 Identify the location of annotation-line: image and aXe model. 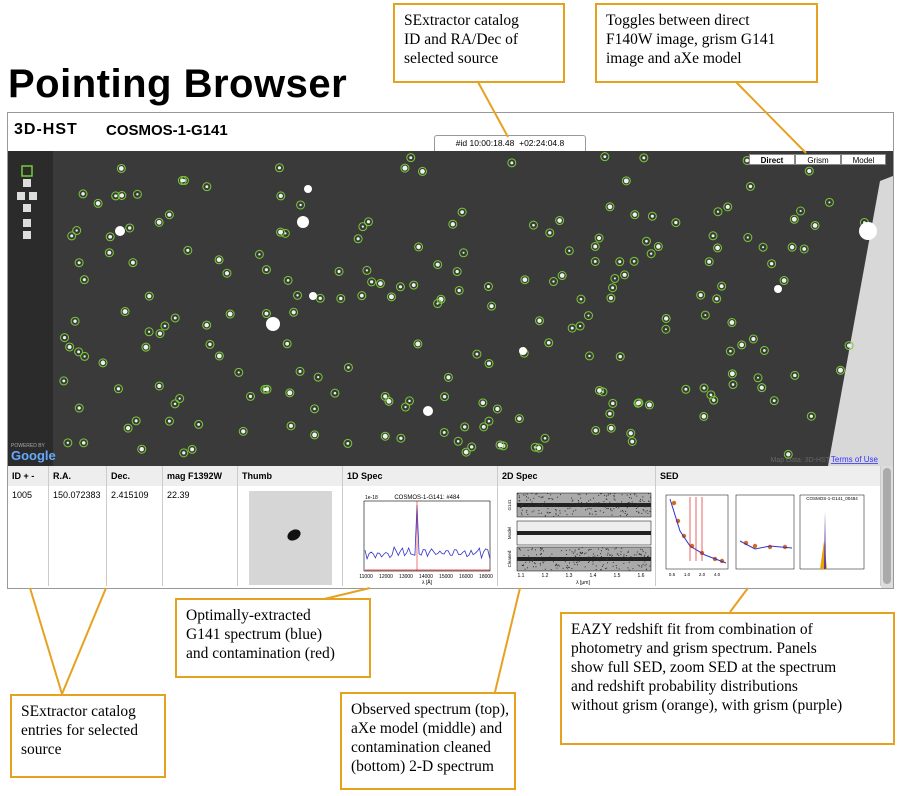
(674, 58).